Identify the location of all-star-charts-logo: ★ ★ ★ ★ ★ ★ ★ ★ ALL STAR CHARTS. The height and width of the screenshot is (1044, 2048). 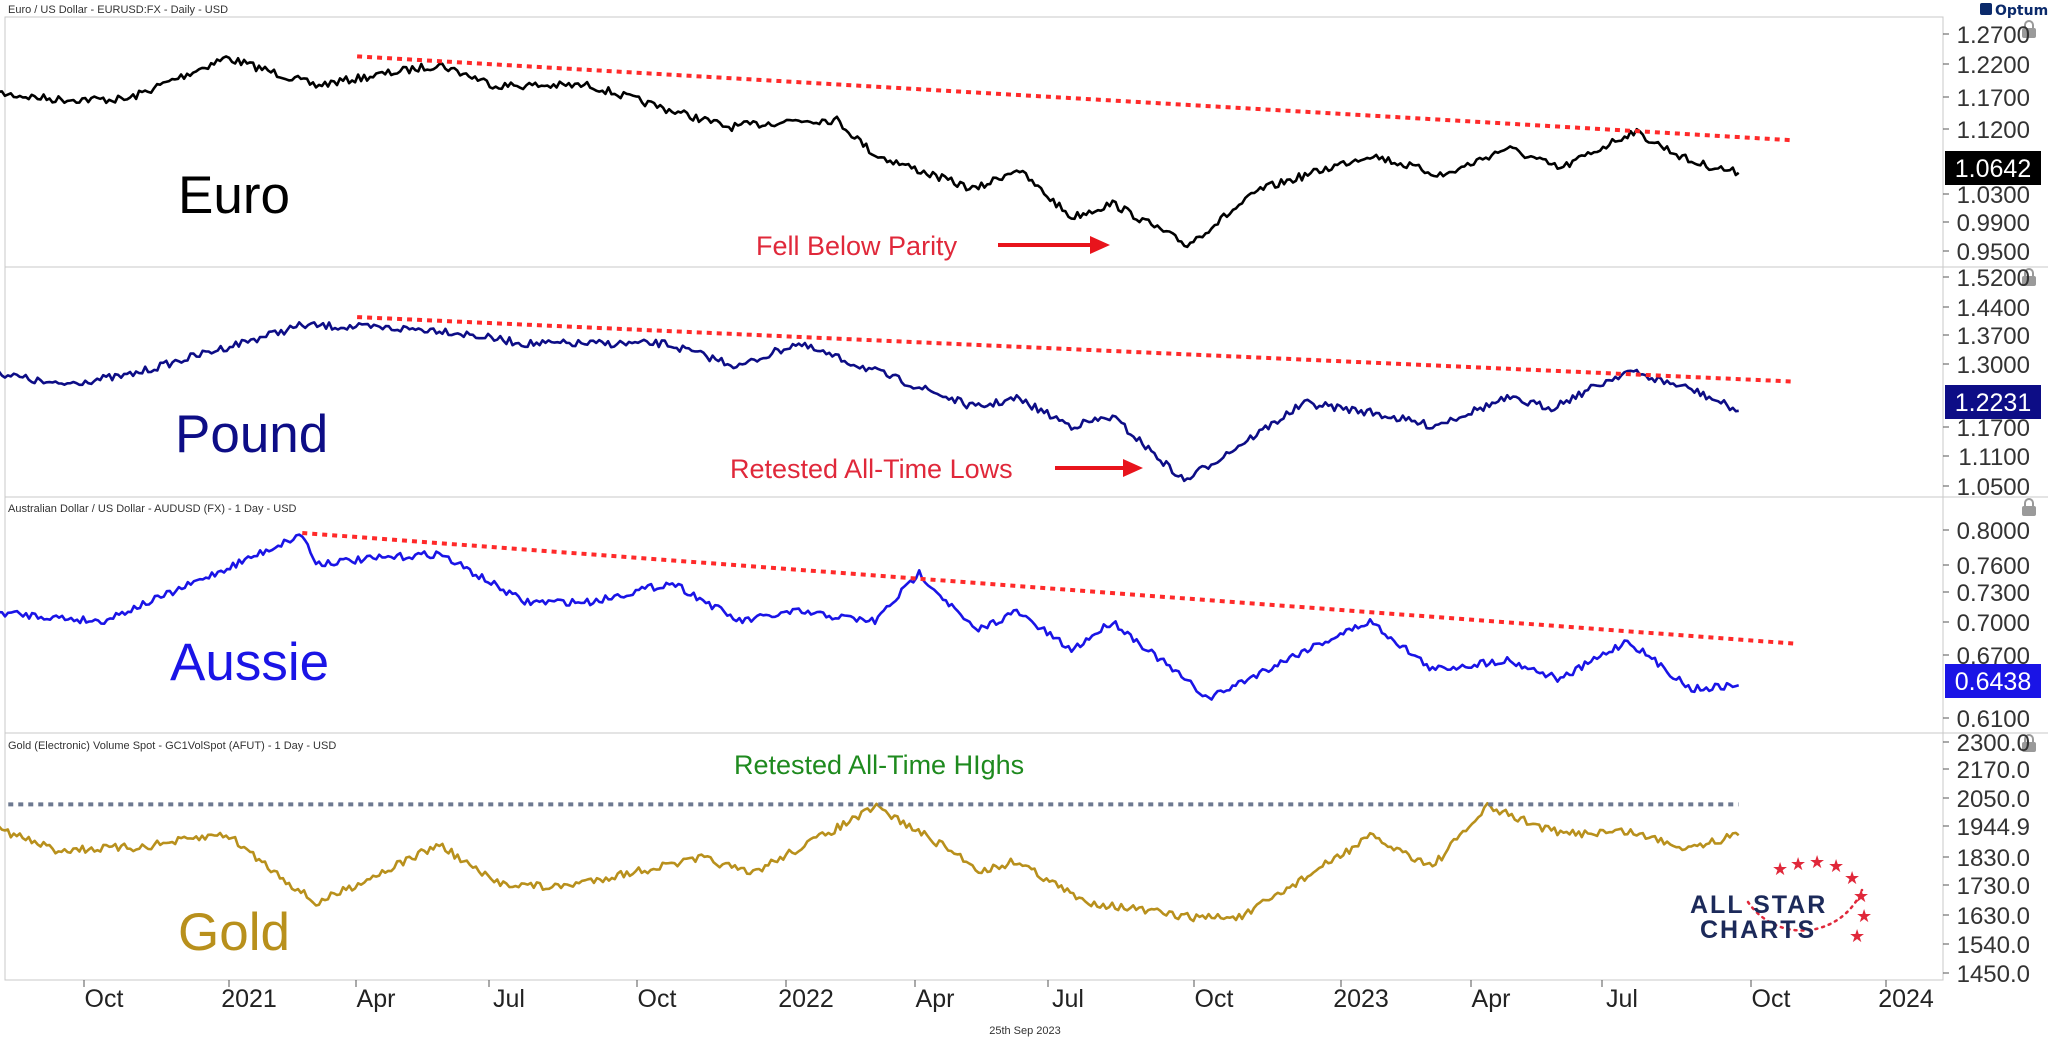
(1781, 899).